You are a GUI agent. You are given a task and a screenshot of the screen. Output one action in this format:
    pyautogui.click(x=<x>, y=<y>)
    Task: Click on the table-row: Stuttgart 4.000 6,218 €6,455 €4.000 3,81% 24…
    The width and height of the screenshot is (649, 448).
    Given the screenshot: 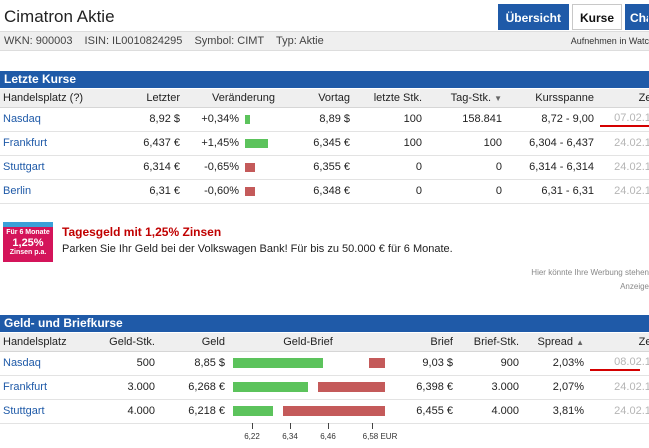 What is the action you would take?
    pyautogui.click(x=324, y=411)
    